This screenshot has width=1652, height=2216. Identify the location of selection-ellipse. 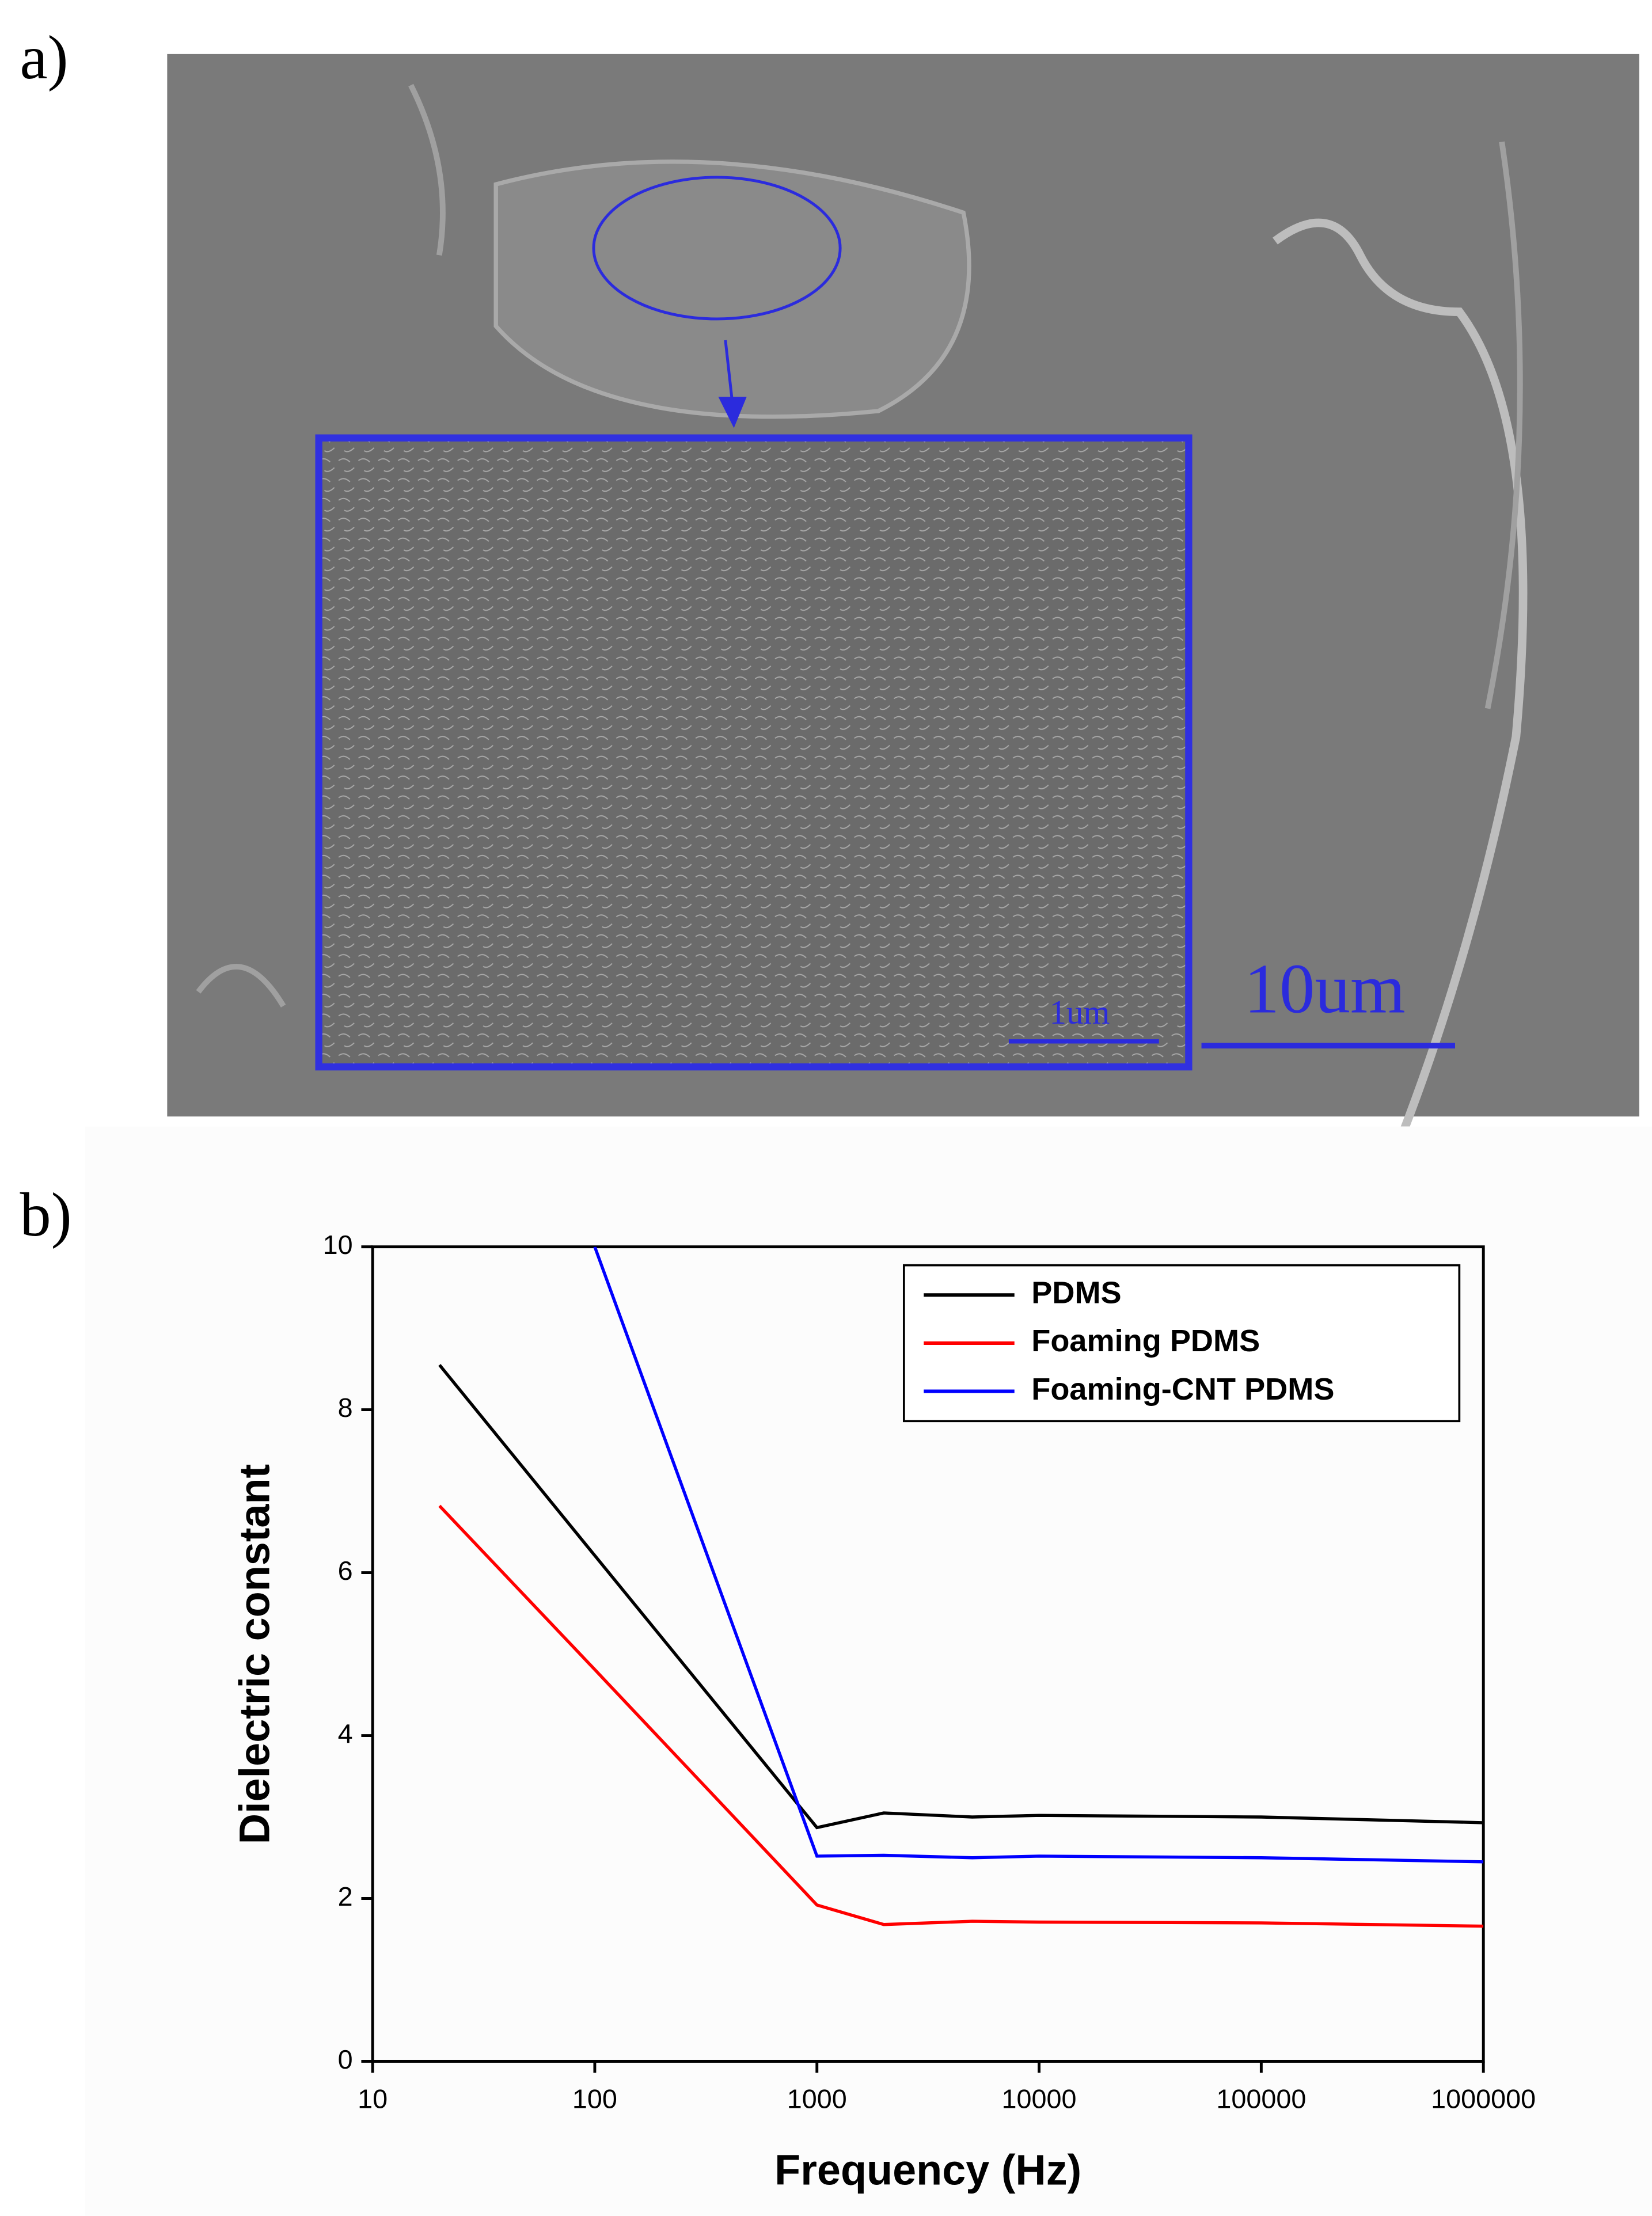
(717, 248).